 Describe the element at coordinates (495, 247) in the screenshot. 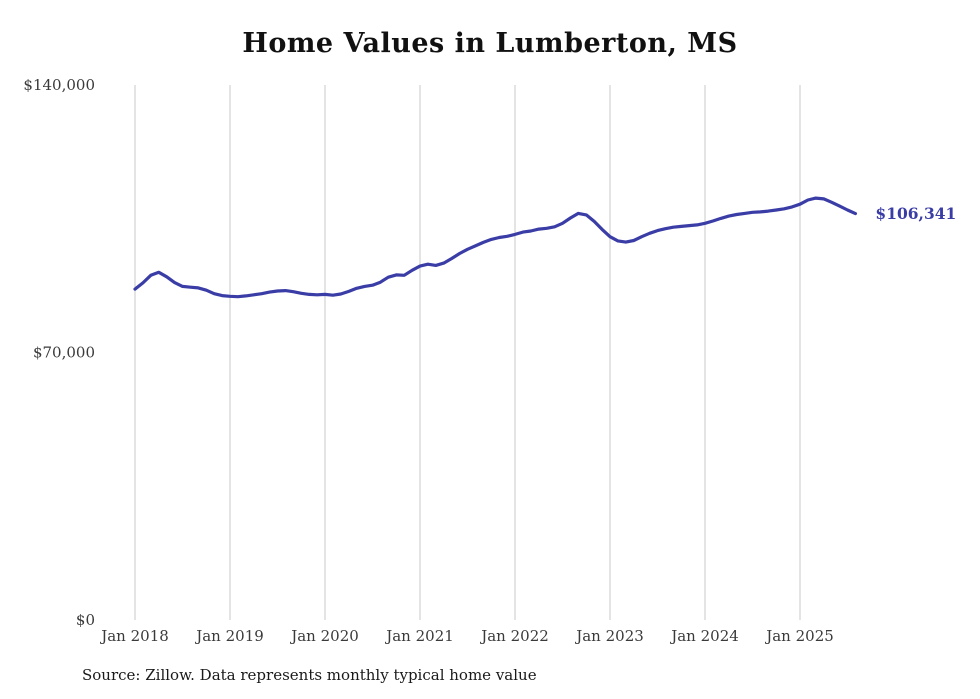

I see `home-value-series-line` at that location.